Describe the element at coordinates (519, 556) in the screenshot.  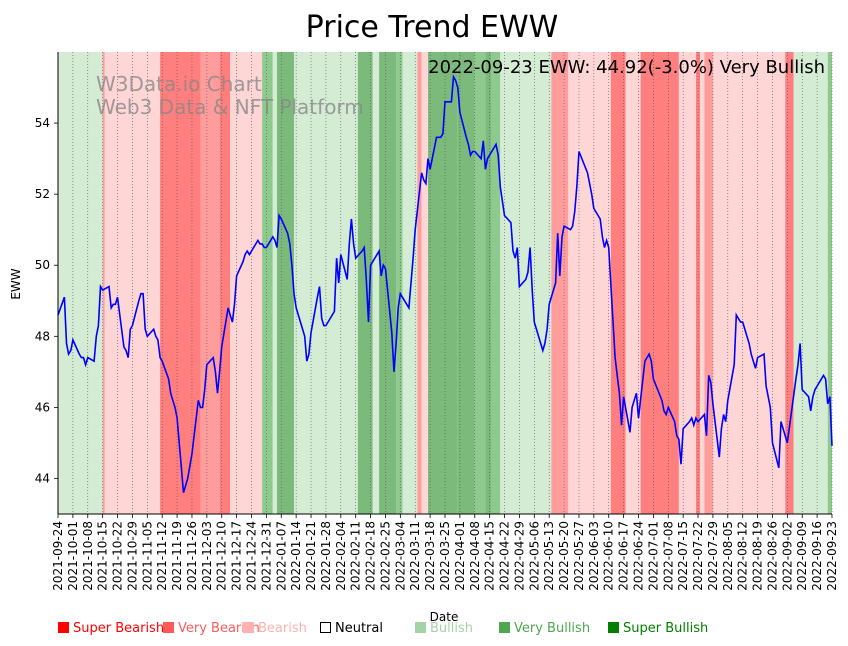
I see `x-tick-label: 2022-04-29` at that location.